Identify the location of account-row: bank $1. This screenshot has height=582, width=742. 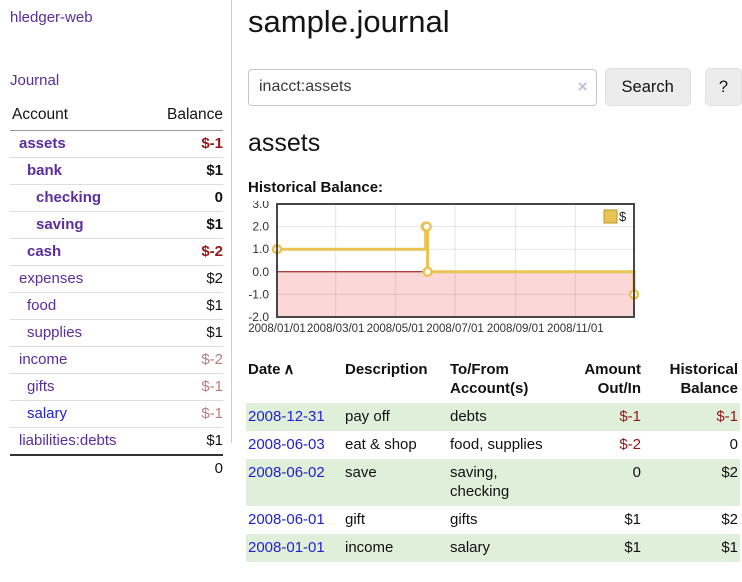
(116, 171).